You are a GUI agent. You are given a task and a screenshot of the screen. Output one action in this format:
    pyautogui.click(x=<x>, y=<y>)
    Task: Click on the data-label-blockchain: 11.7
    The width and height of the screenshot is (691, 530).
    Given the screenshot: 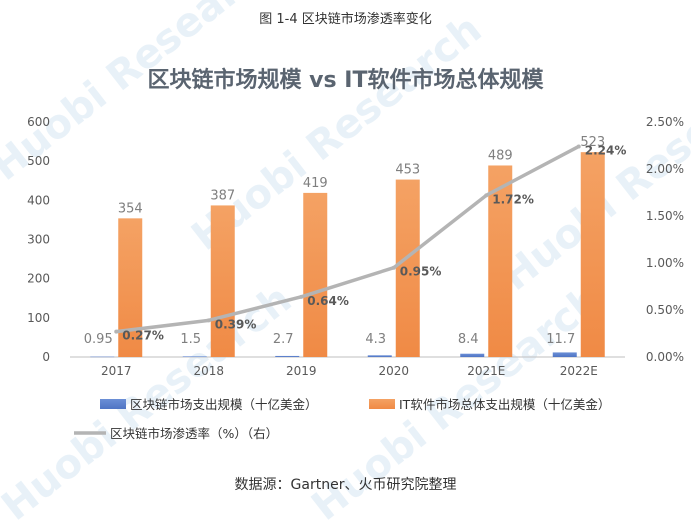 What is the action you would take?
    pyautogui.click(x=560, y=339)
    